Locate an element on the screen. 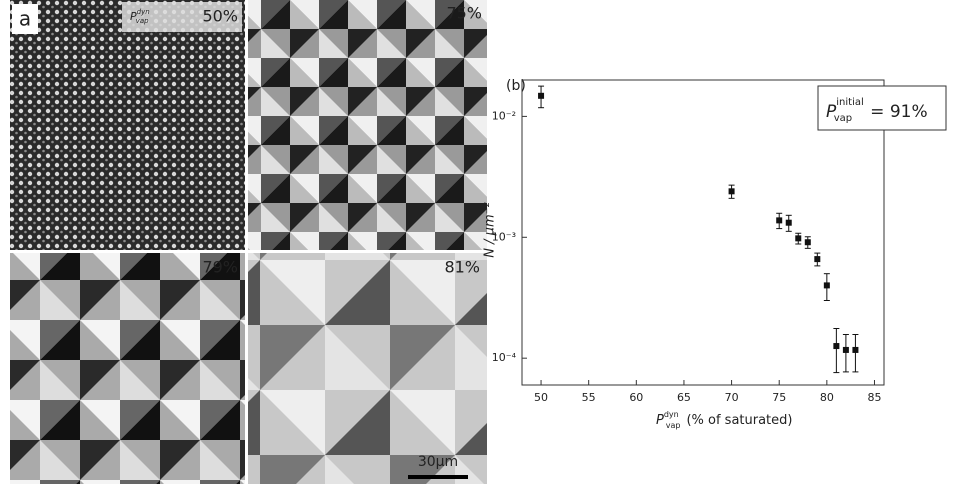  x-tick-label: 50 is located at coordinates (541, 397).